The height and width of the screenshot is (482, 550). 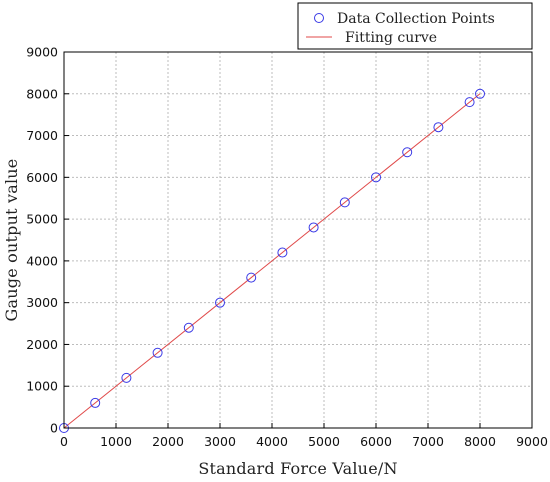 I want to click on x-tick-label: 5000, so click(x=324, y=441).